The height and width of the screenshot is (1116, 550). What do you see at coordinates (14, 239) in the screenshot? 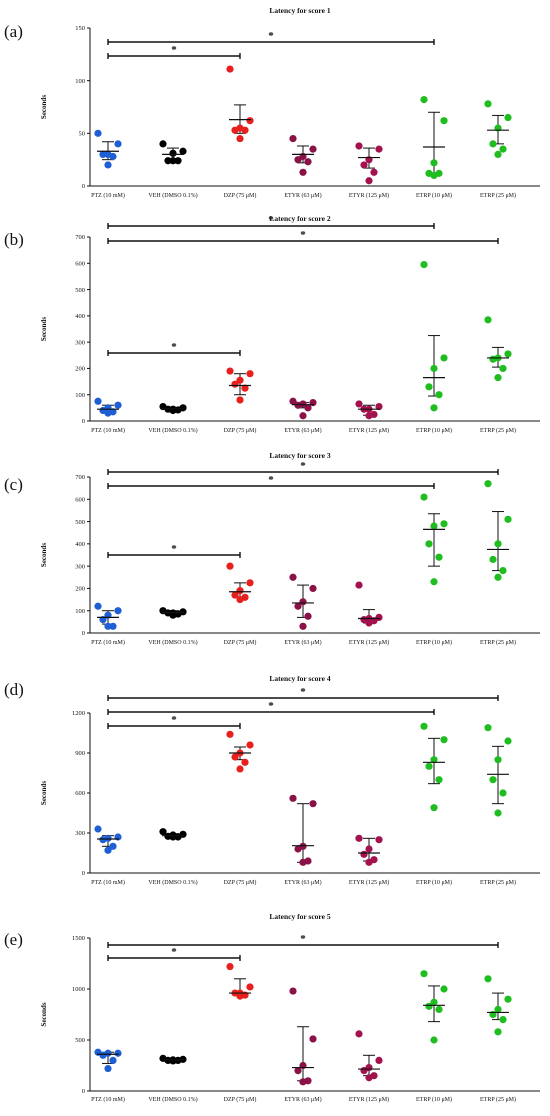
I see `panel-label: (b)` at bounding box center [14, 239].